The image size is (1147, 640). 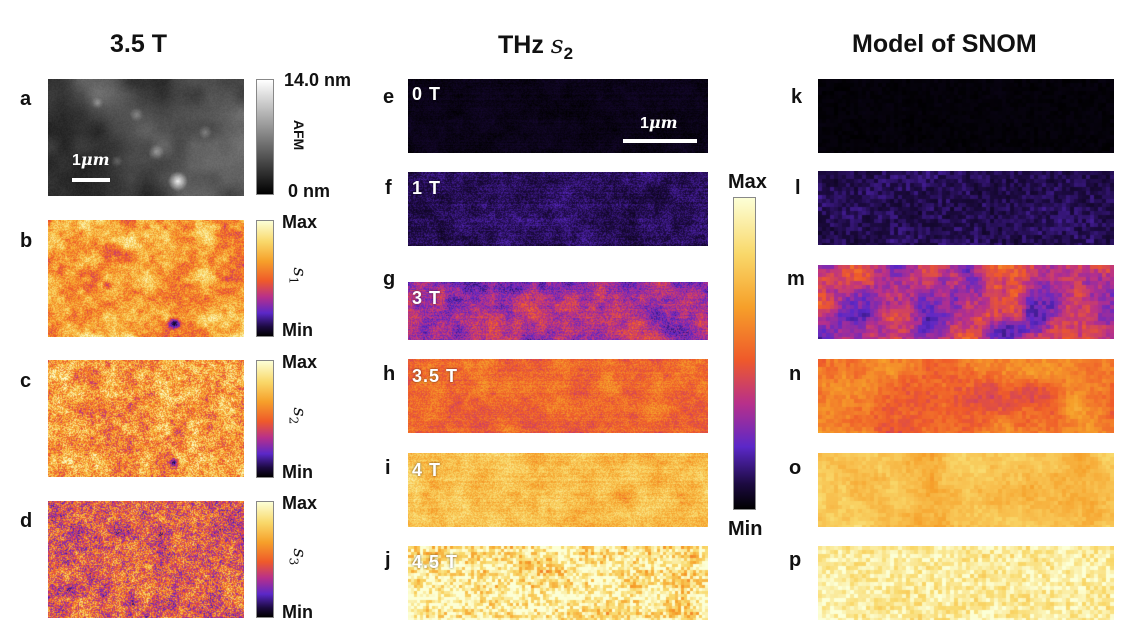 What do you see at coordinates (435, 376) in the screenshot?
I see `field-label-3p5t: 3.5 T` at bounding box center [435, 376].